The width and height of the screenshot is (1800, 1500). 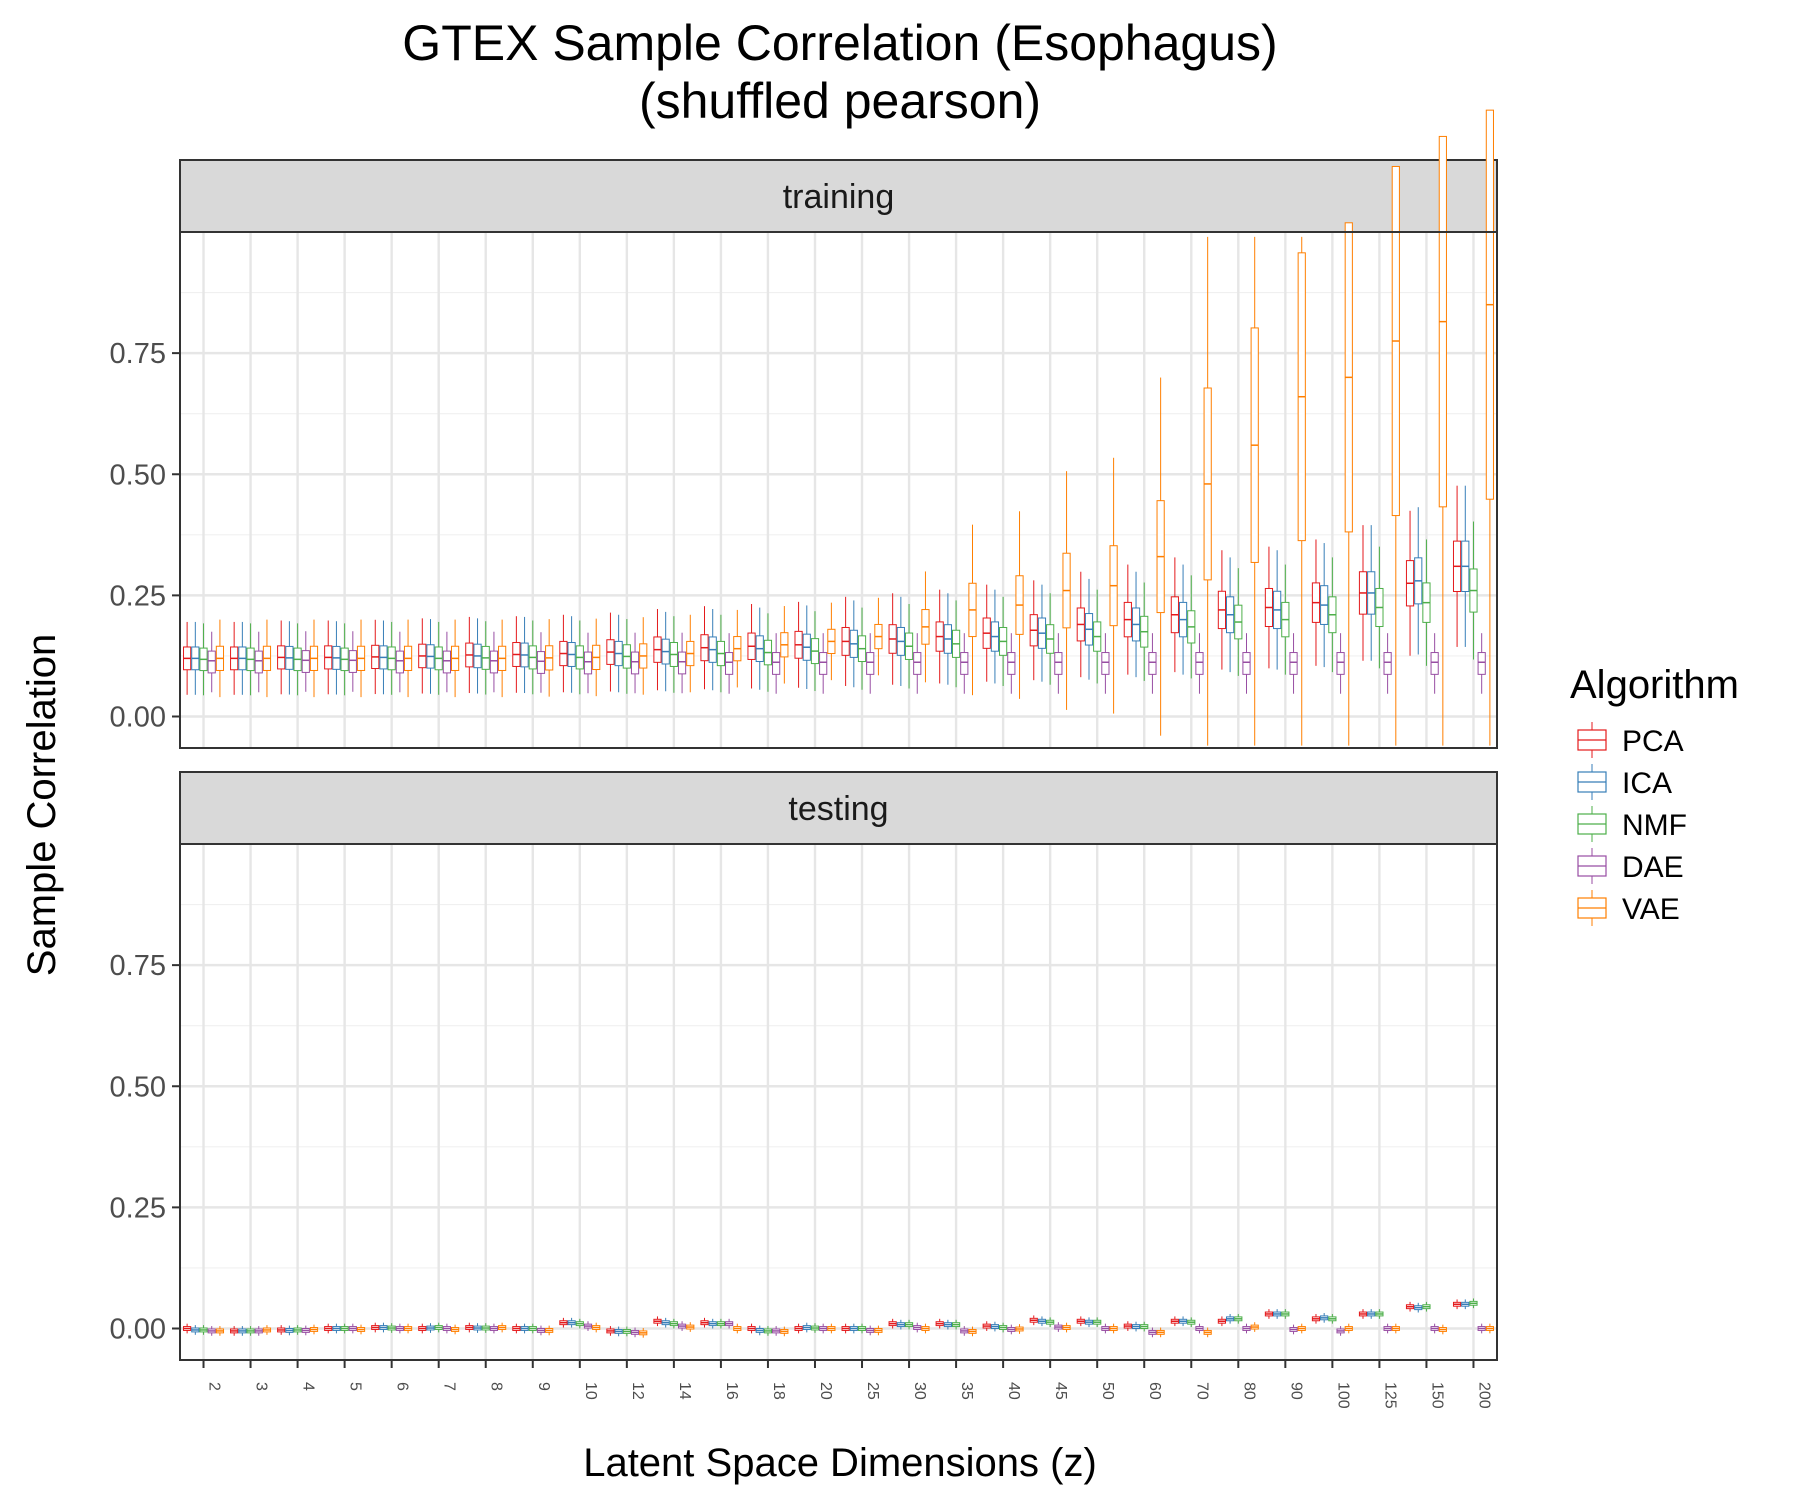 I want to click on x-tick-label: 7, so click(x=449, y=1386).